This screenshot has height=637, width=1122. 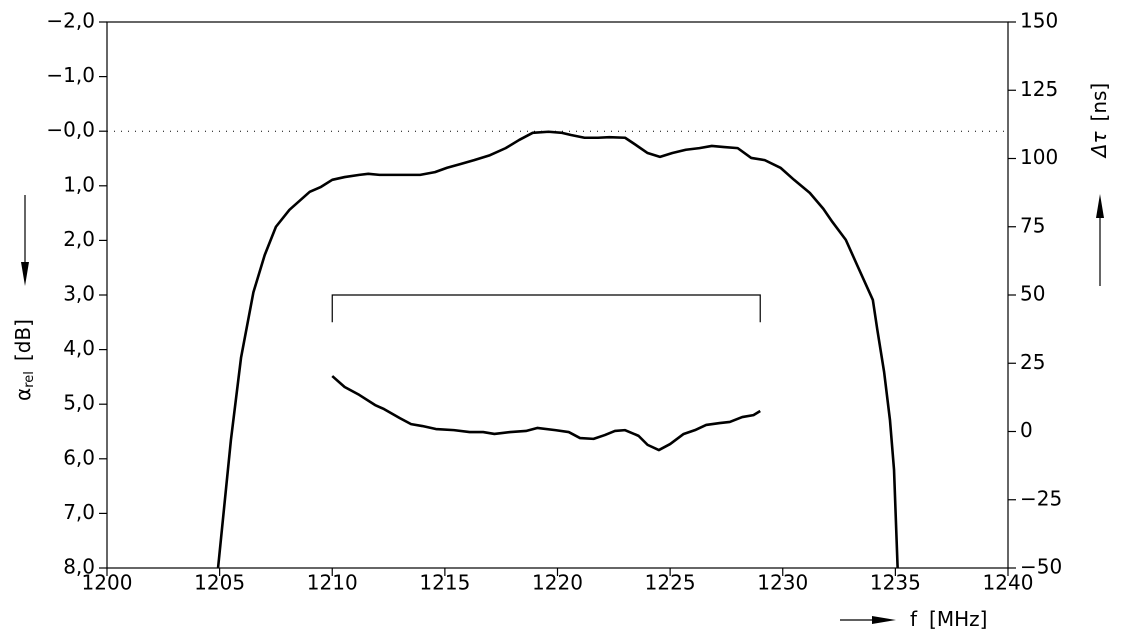 I want to click on x-tick-label: 1215, so click(x=444, y=583).